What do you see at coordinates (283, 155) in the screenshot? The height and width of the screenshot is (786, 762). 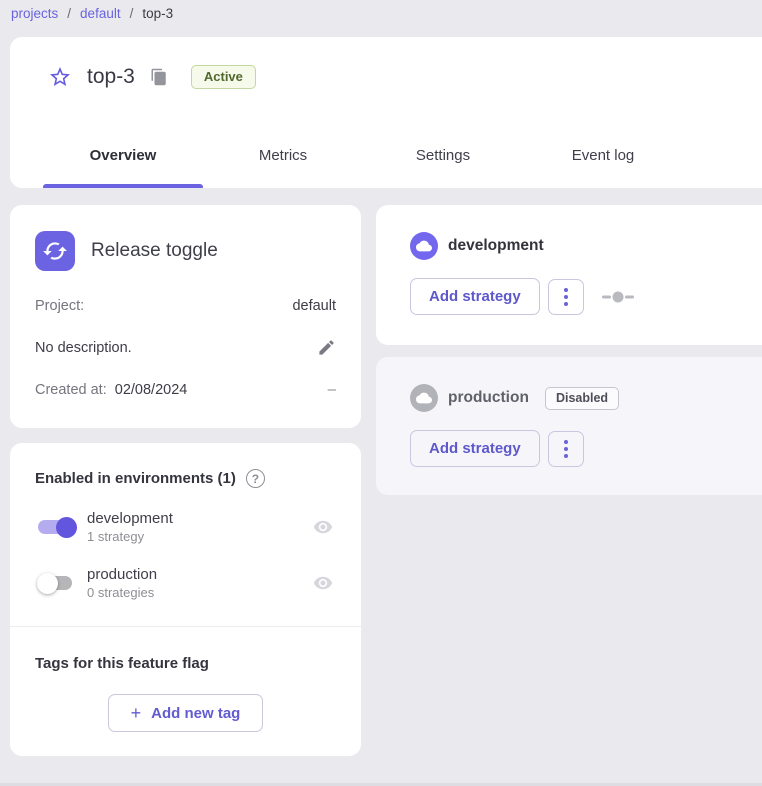 I see `tab-metrics: Metrics` at bounding box center [283, 155].